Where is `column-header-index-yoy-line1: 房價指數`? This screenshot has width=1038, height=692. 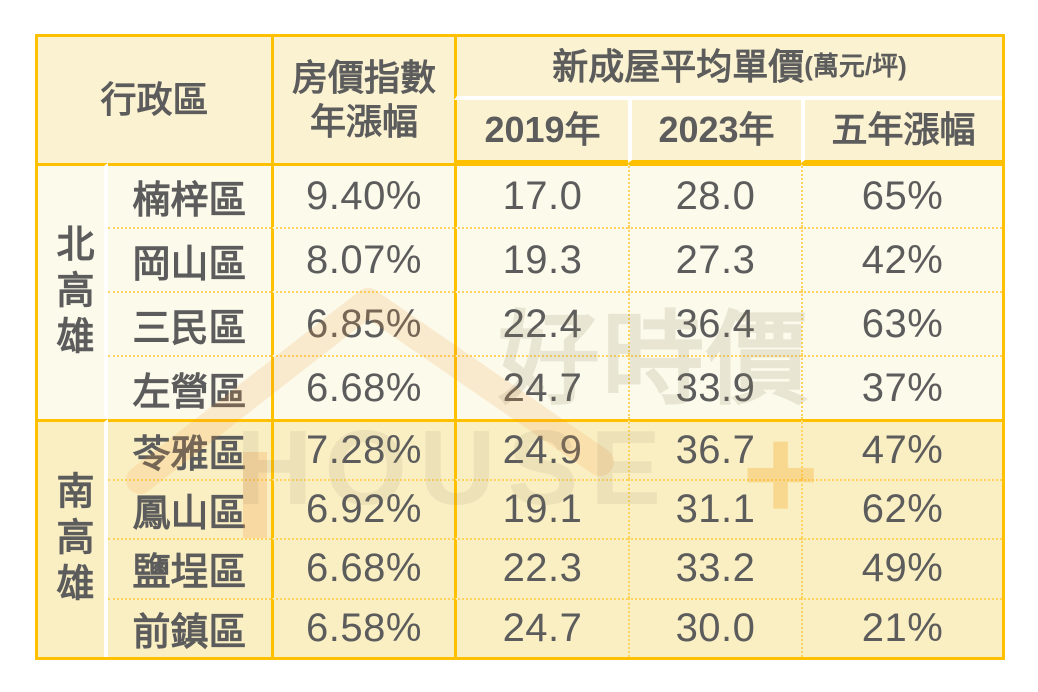 column-header-index-yoy-line1: 房價指數 is located at coordinates (363, 78).